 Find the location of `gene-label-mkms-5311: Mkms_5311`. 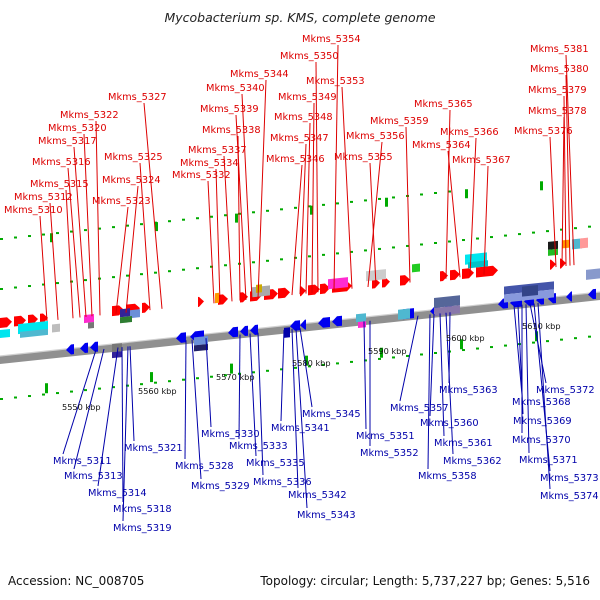

gene-label-mkms-5311: Mkms_5311 is located at coordinates (82, 461).